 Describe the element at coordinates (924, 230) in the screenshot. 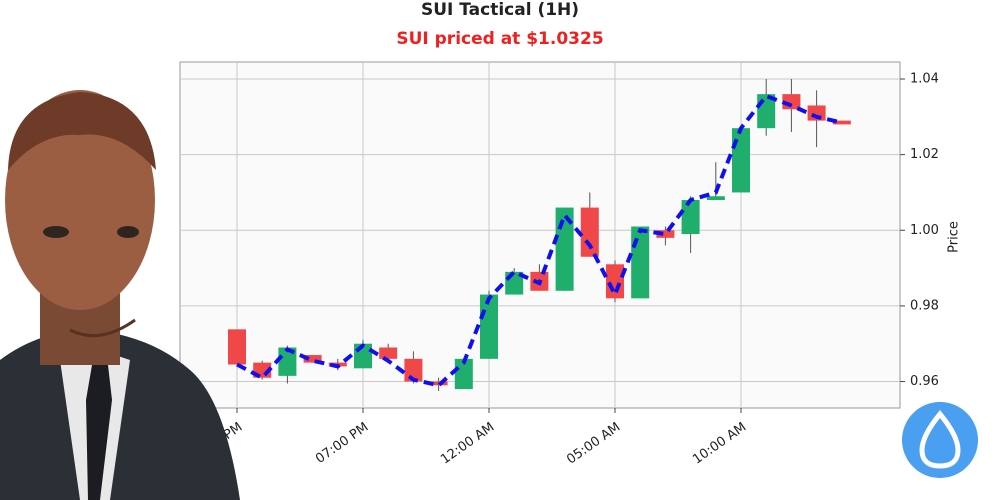

I see `y-tick-label: 1.00` at that location.